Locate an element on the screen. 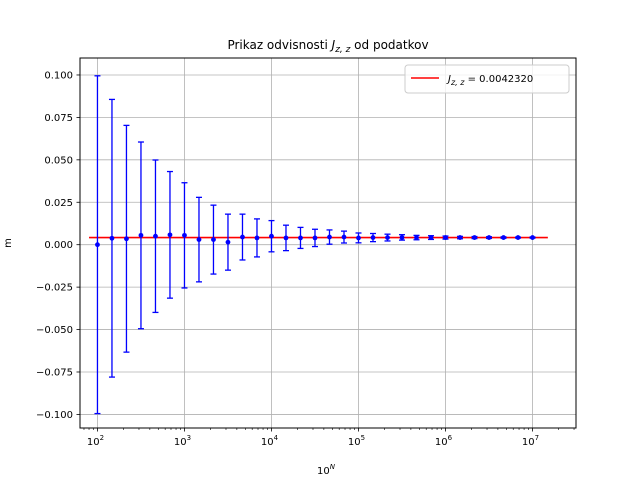 Image resolution: width=640 pixels, height=480 pixels. x-tick-label: 10³ is located at coordinates (182, 441).